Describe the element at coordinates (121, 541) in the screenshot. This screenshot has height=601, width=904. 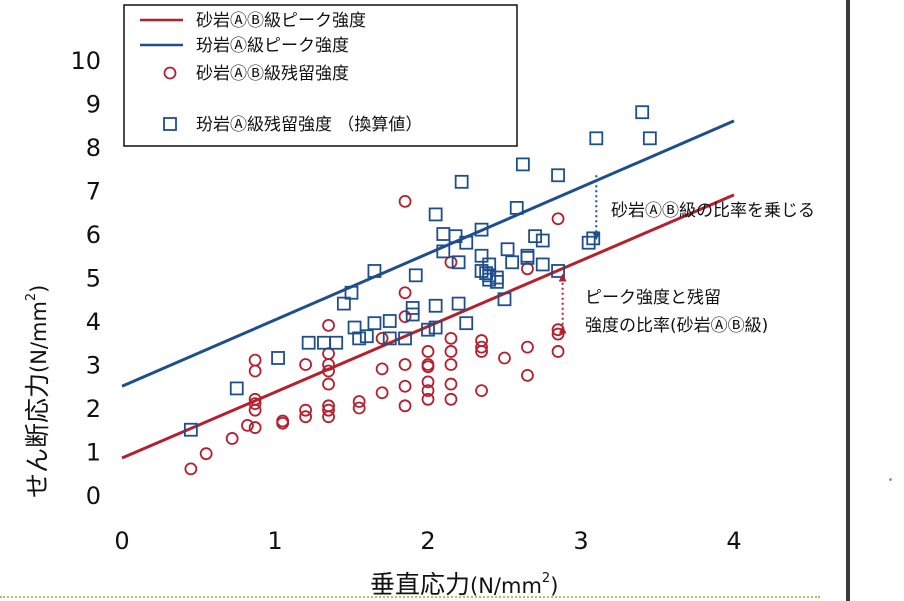
I see `x-tick-label: 0` at that location.